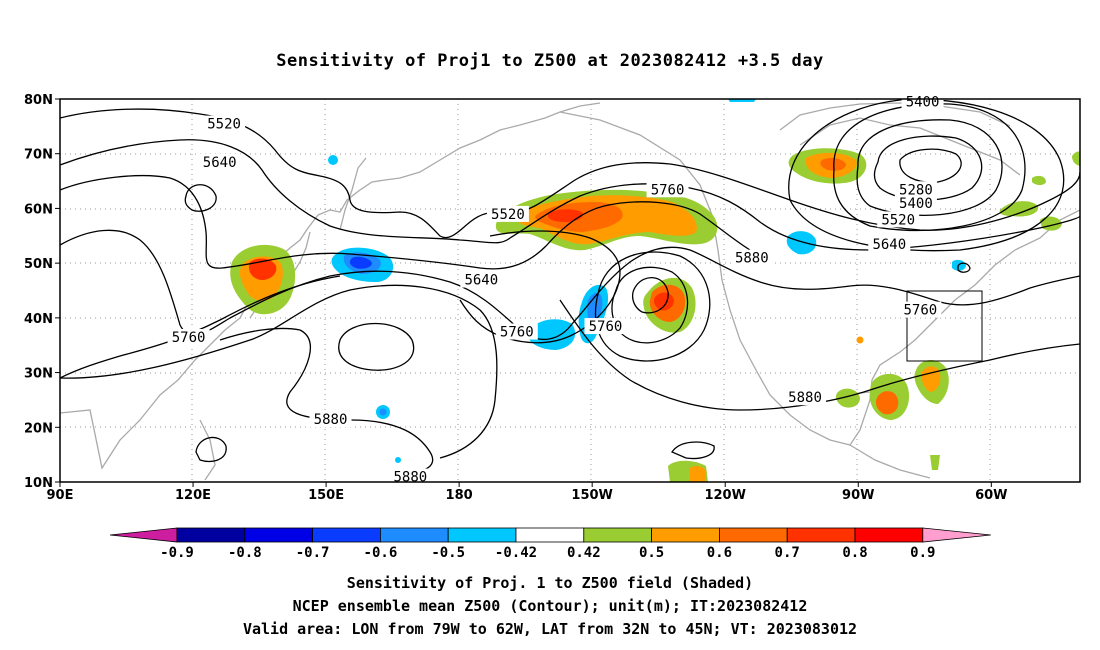 This screenshot has width=1100, height=650. Describe the element at coordinates (964, 267) in the screenshot. I see `contour-ring-east` at that location.